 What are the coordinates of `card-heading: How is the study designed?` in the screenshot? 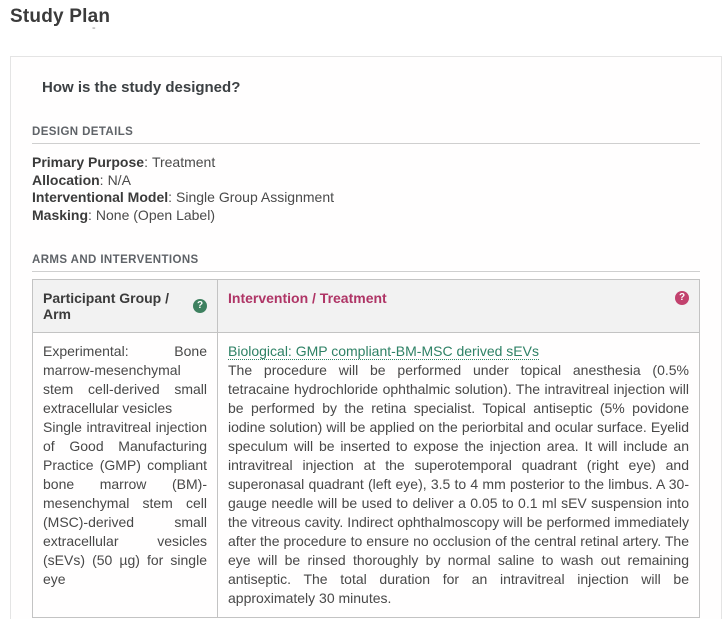 It's located at (141, 87).